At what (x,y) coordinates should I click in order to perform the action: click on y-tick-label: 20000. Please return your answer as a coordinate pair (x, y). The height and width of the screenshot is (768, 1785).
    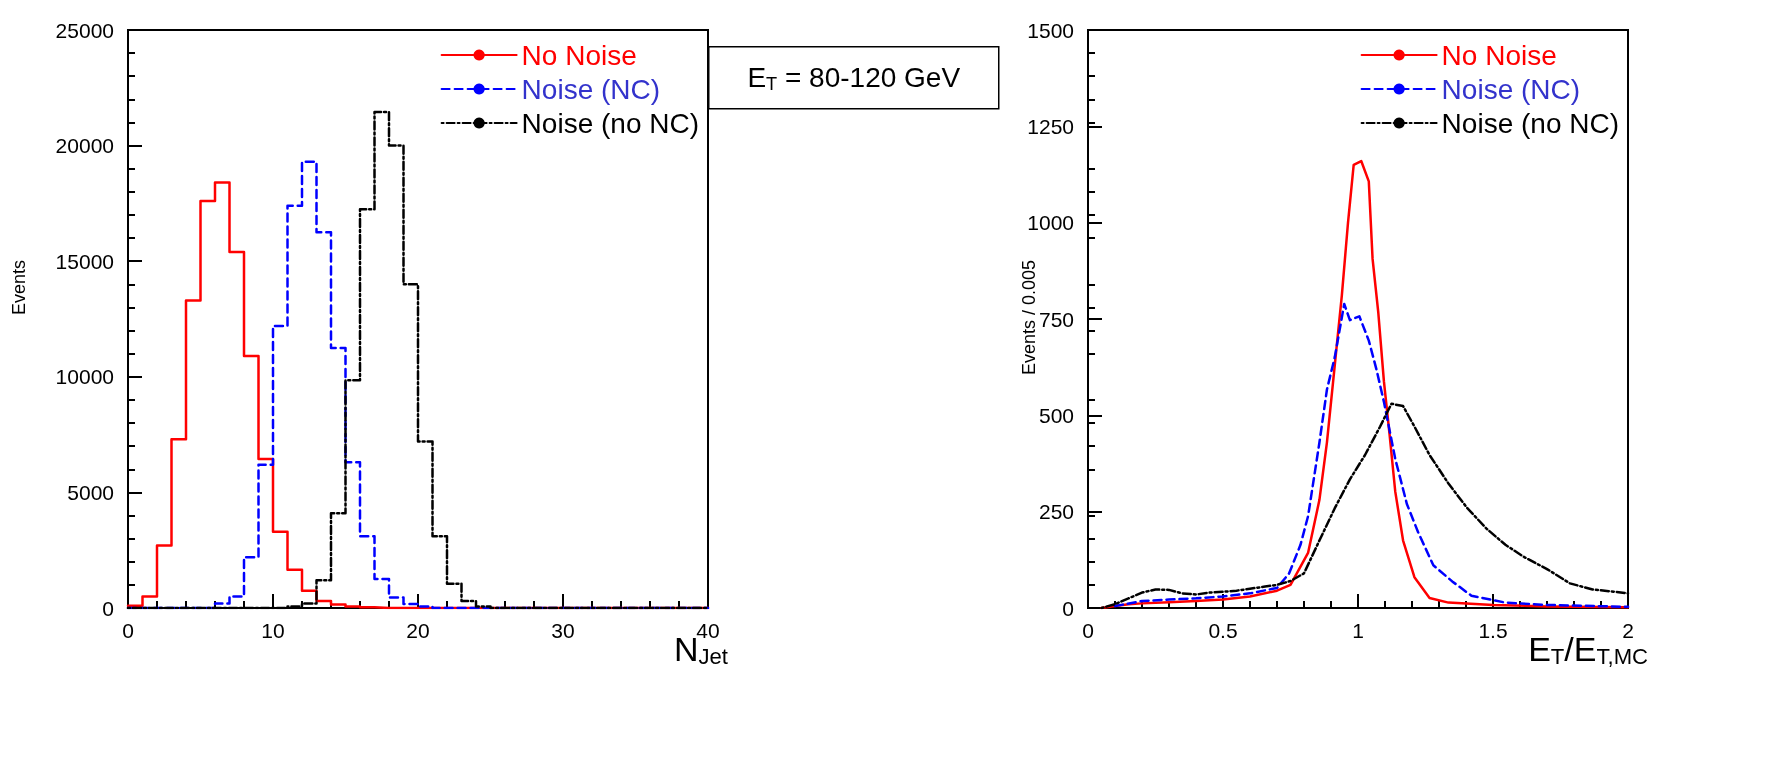
    Looking at the image, I should click on (84, 146).